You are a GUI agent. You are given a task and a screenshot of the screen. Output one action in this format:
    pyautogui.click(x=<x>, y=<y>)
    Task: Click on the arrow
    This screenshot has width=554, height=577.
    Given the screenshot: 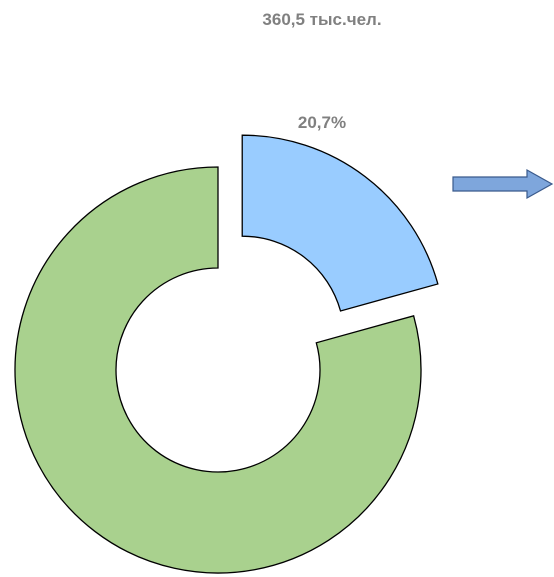 What is the action you would take?
    pyautogui.click(x=503, y=184)
    